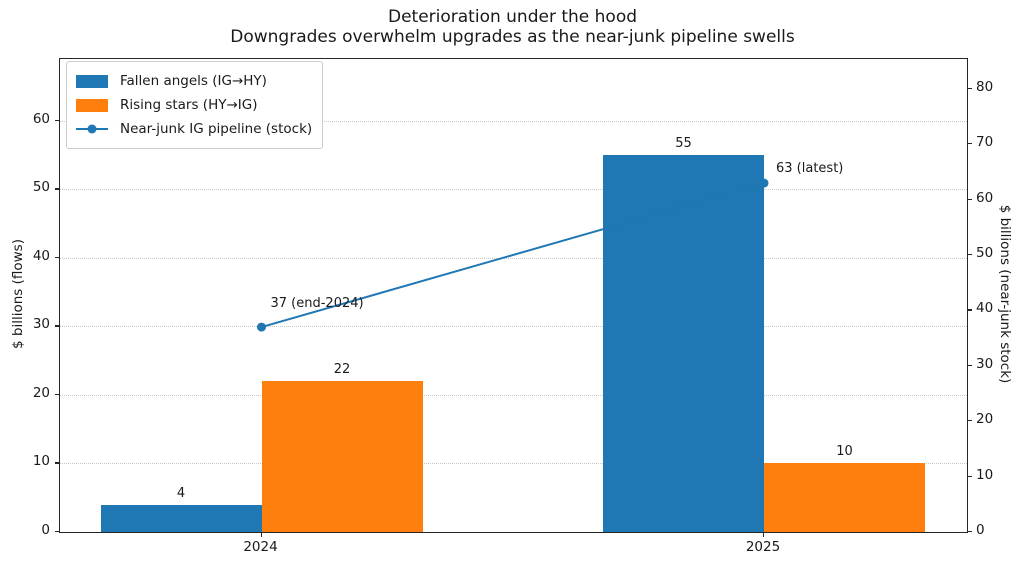 The image size is (1024, 565). Describe the element at coordinates (189, 105) in the screenshot. I see `legend-label: Rising stars (HY→IG)` at that location.